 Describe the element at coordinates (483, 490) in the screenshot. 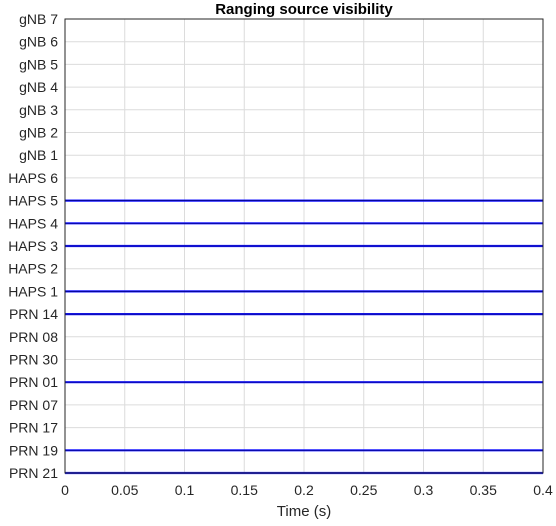

I see `x-tick-label: 0.35` at that location.